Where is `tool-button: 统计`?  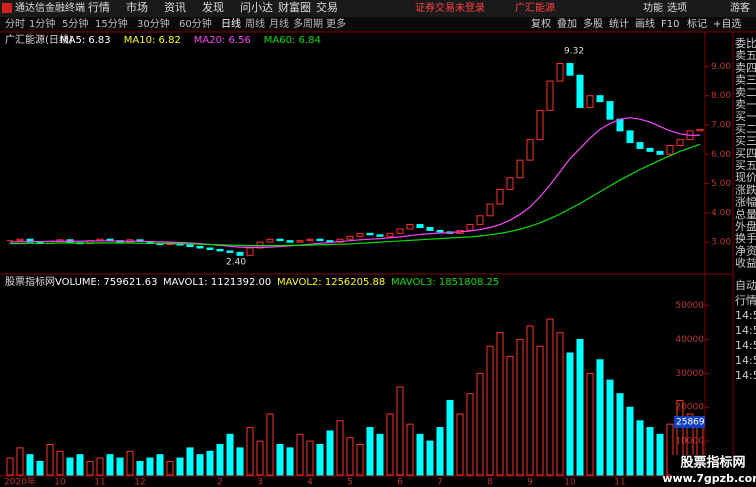
tool-button: 统计 is located at coordinates (619, 23).